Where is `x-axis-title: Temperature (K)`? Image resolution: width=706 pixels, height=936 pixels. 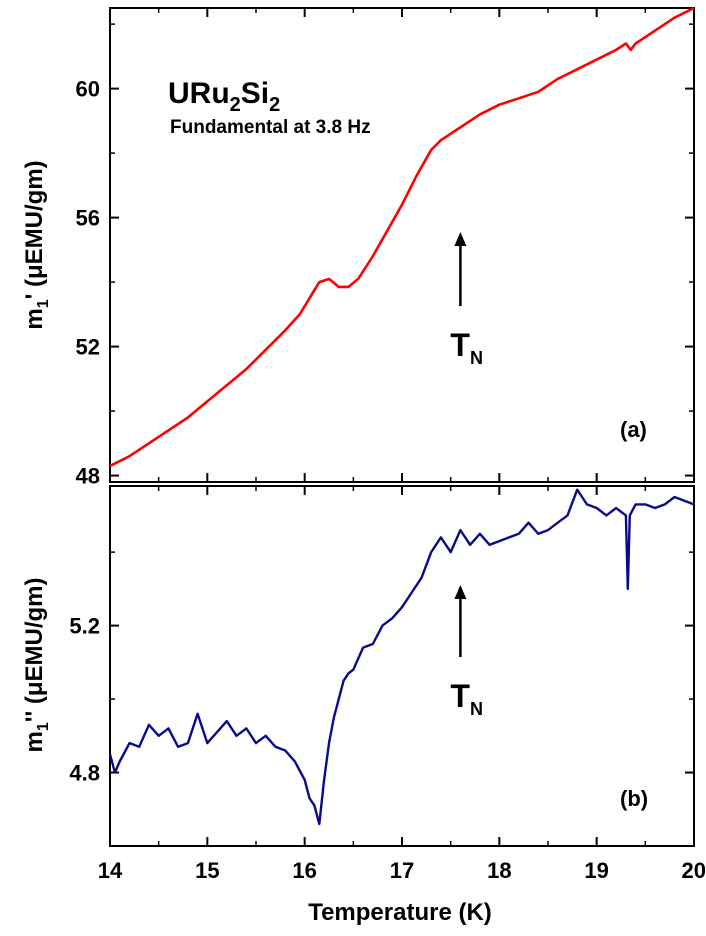
x-axis-title: Temperature (K) is located at coordinates (400, 912).